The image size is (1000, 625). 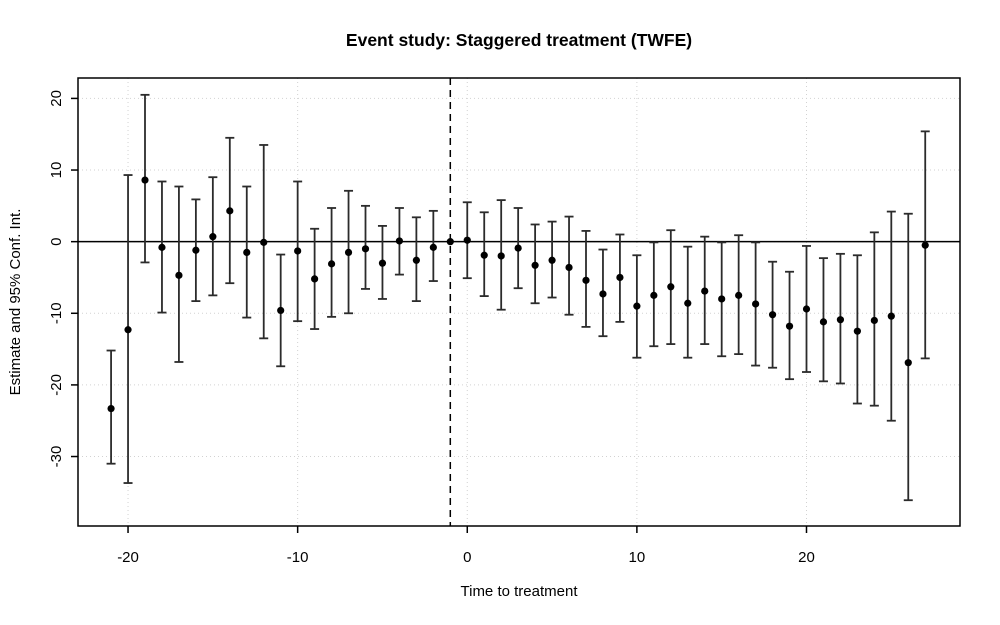 I want to click on chart-title: Event study: Staggered treatment (TWFE), so click(x=519, y=40).